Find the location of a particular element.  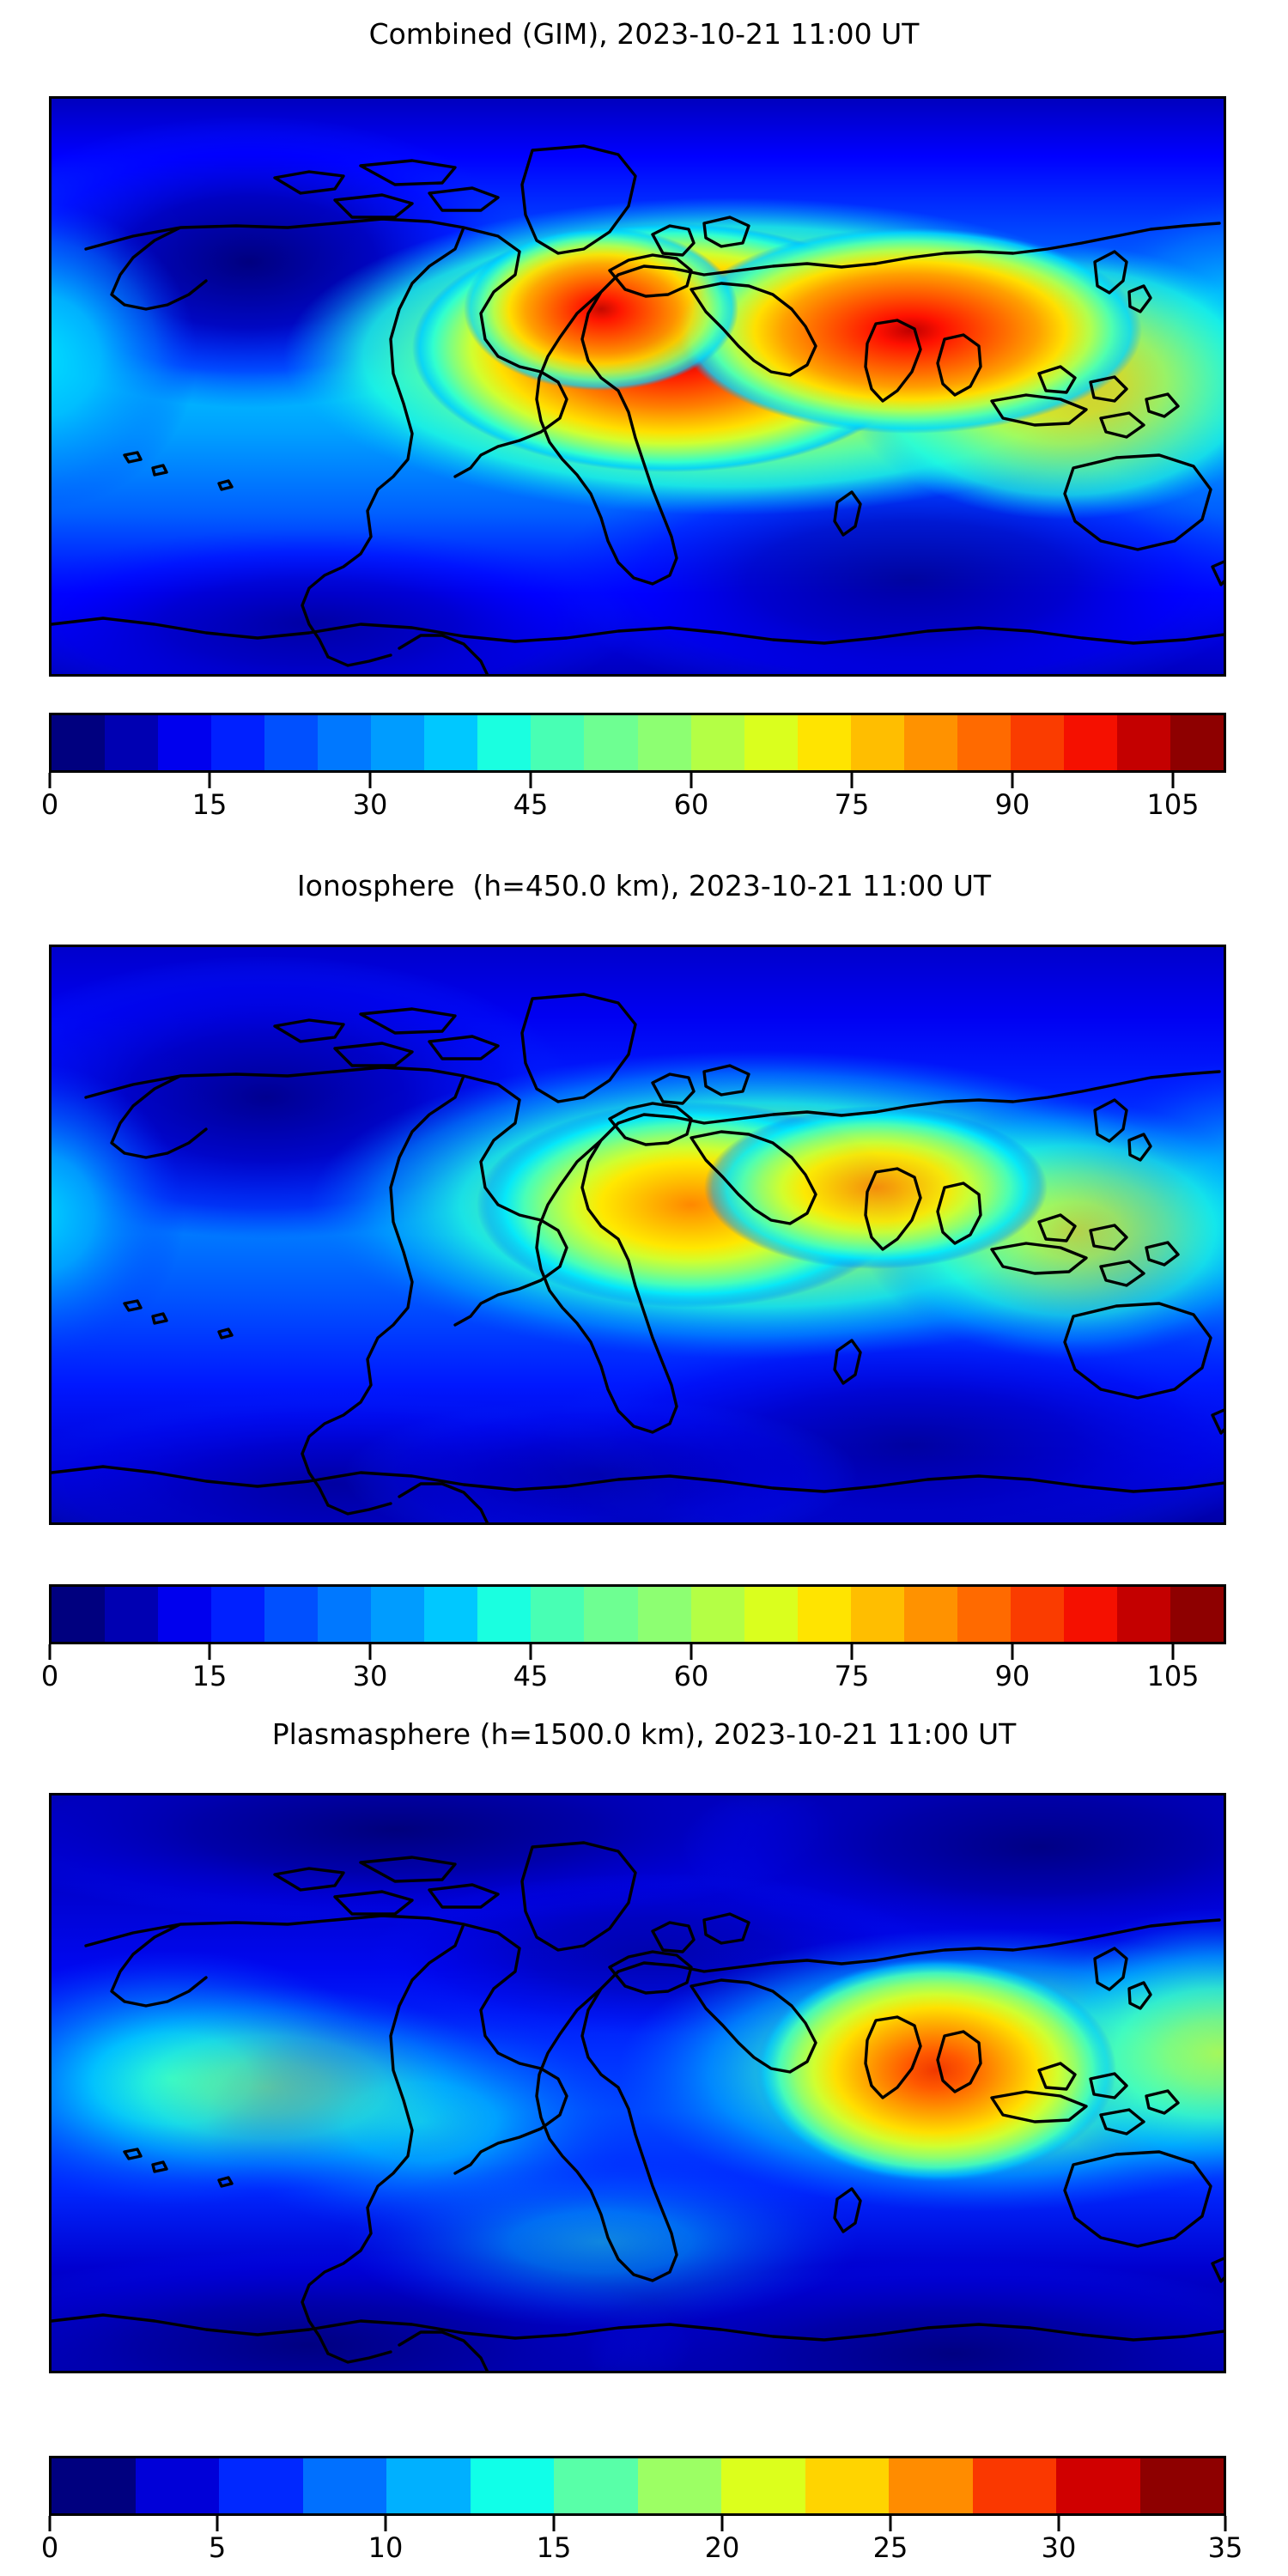

cbar-tick-label: 90 is located at coordinates (1012, 804).